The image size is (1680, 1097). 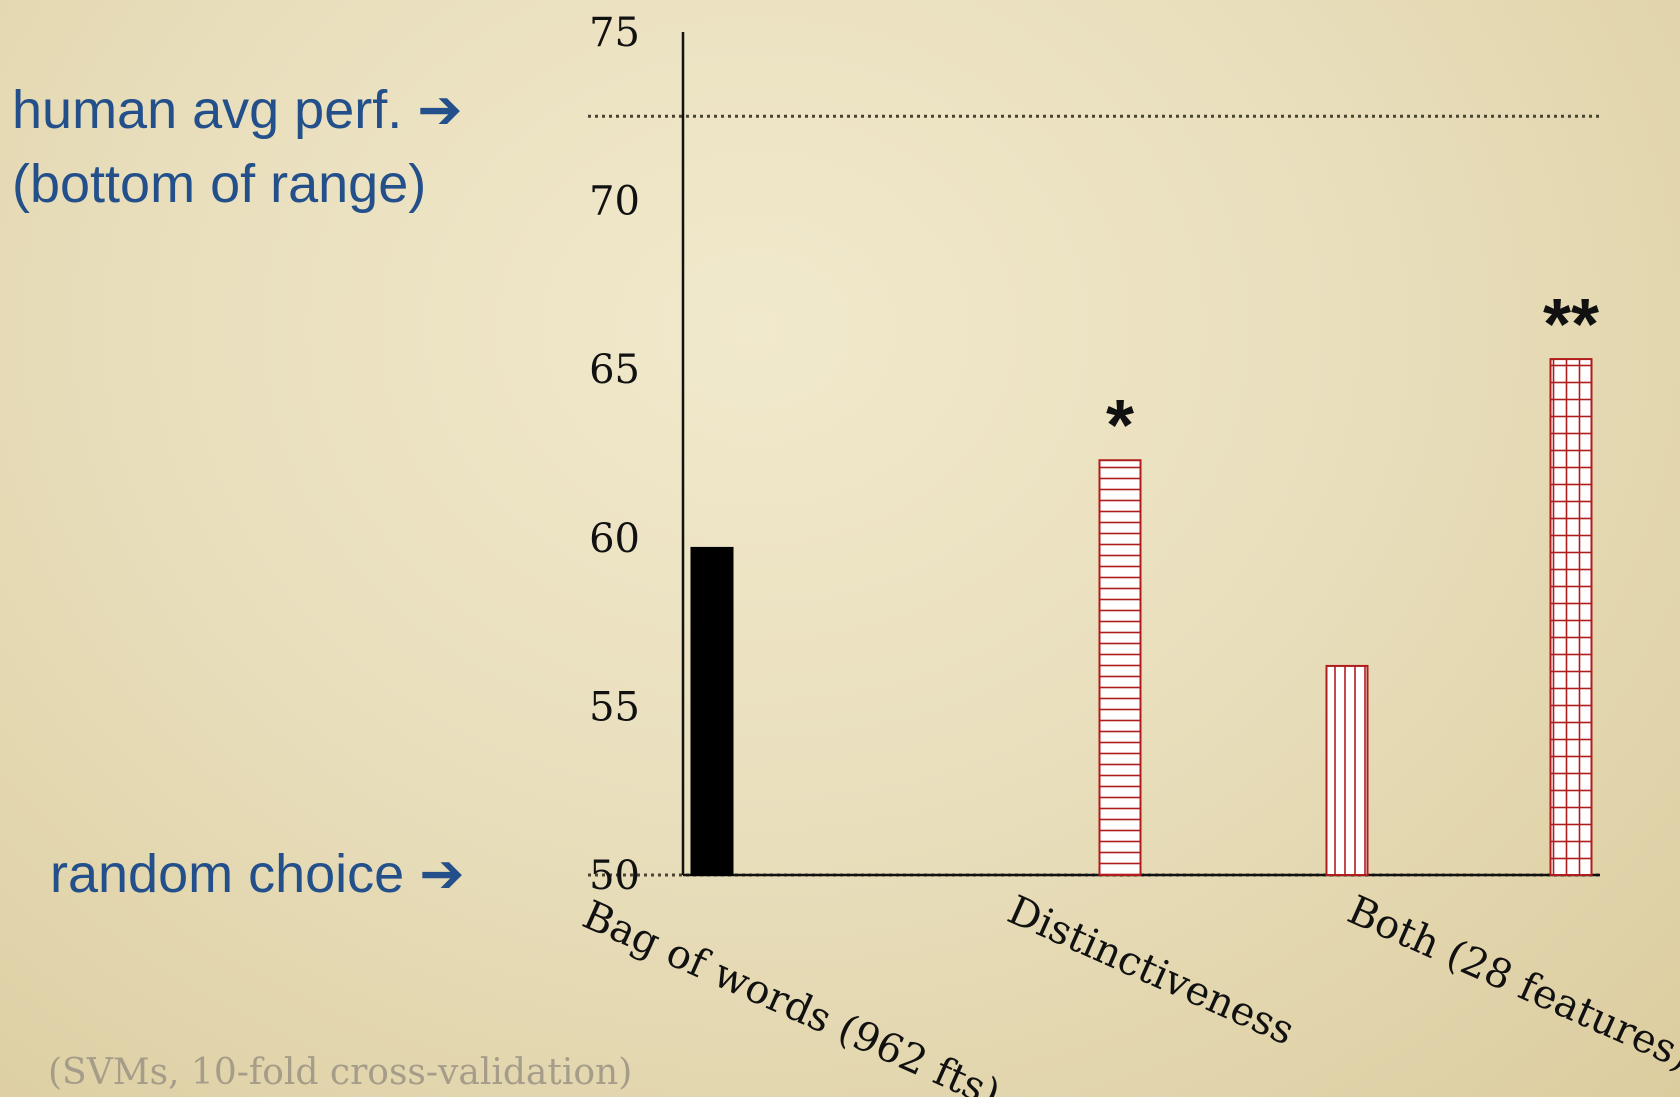 I want to click on significance-marker: *, so click(x=1120, y=426).